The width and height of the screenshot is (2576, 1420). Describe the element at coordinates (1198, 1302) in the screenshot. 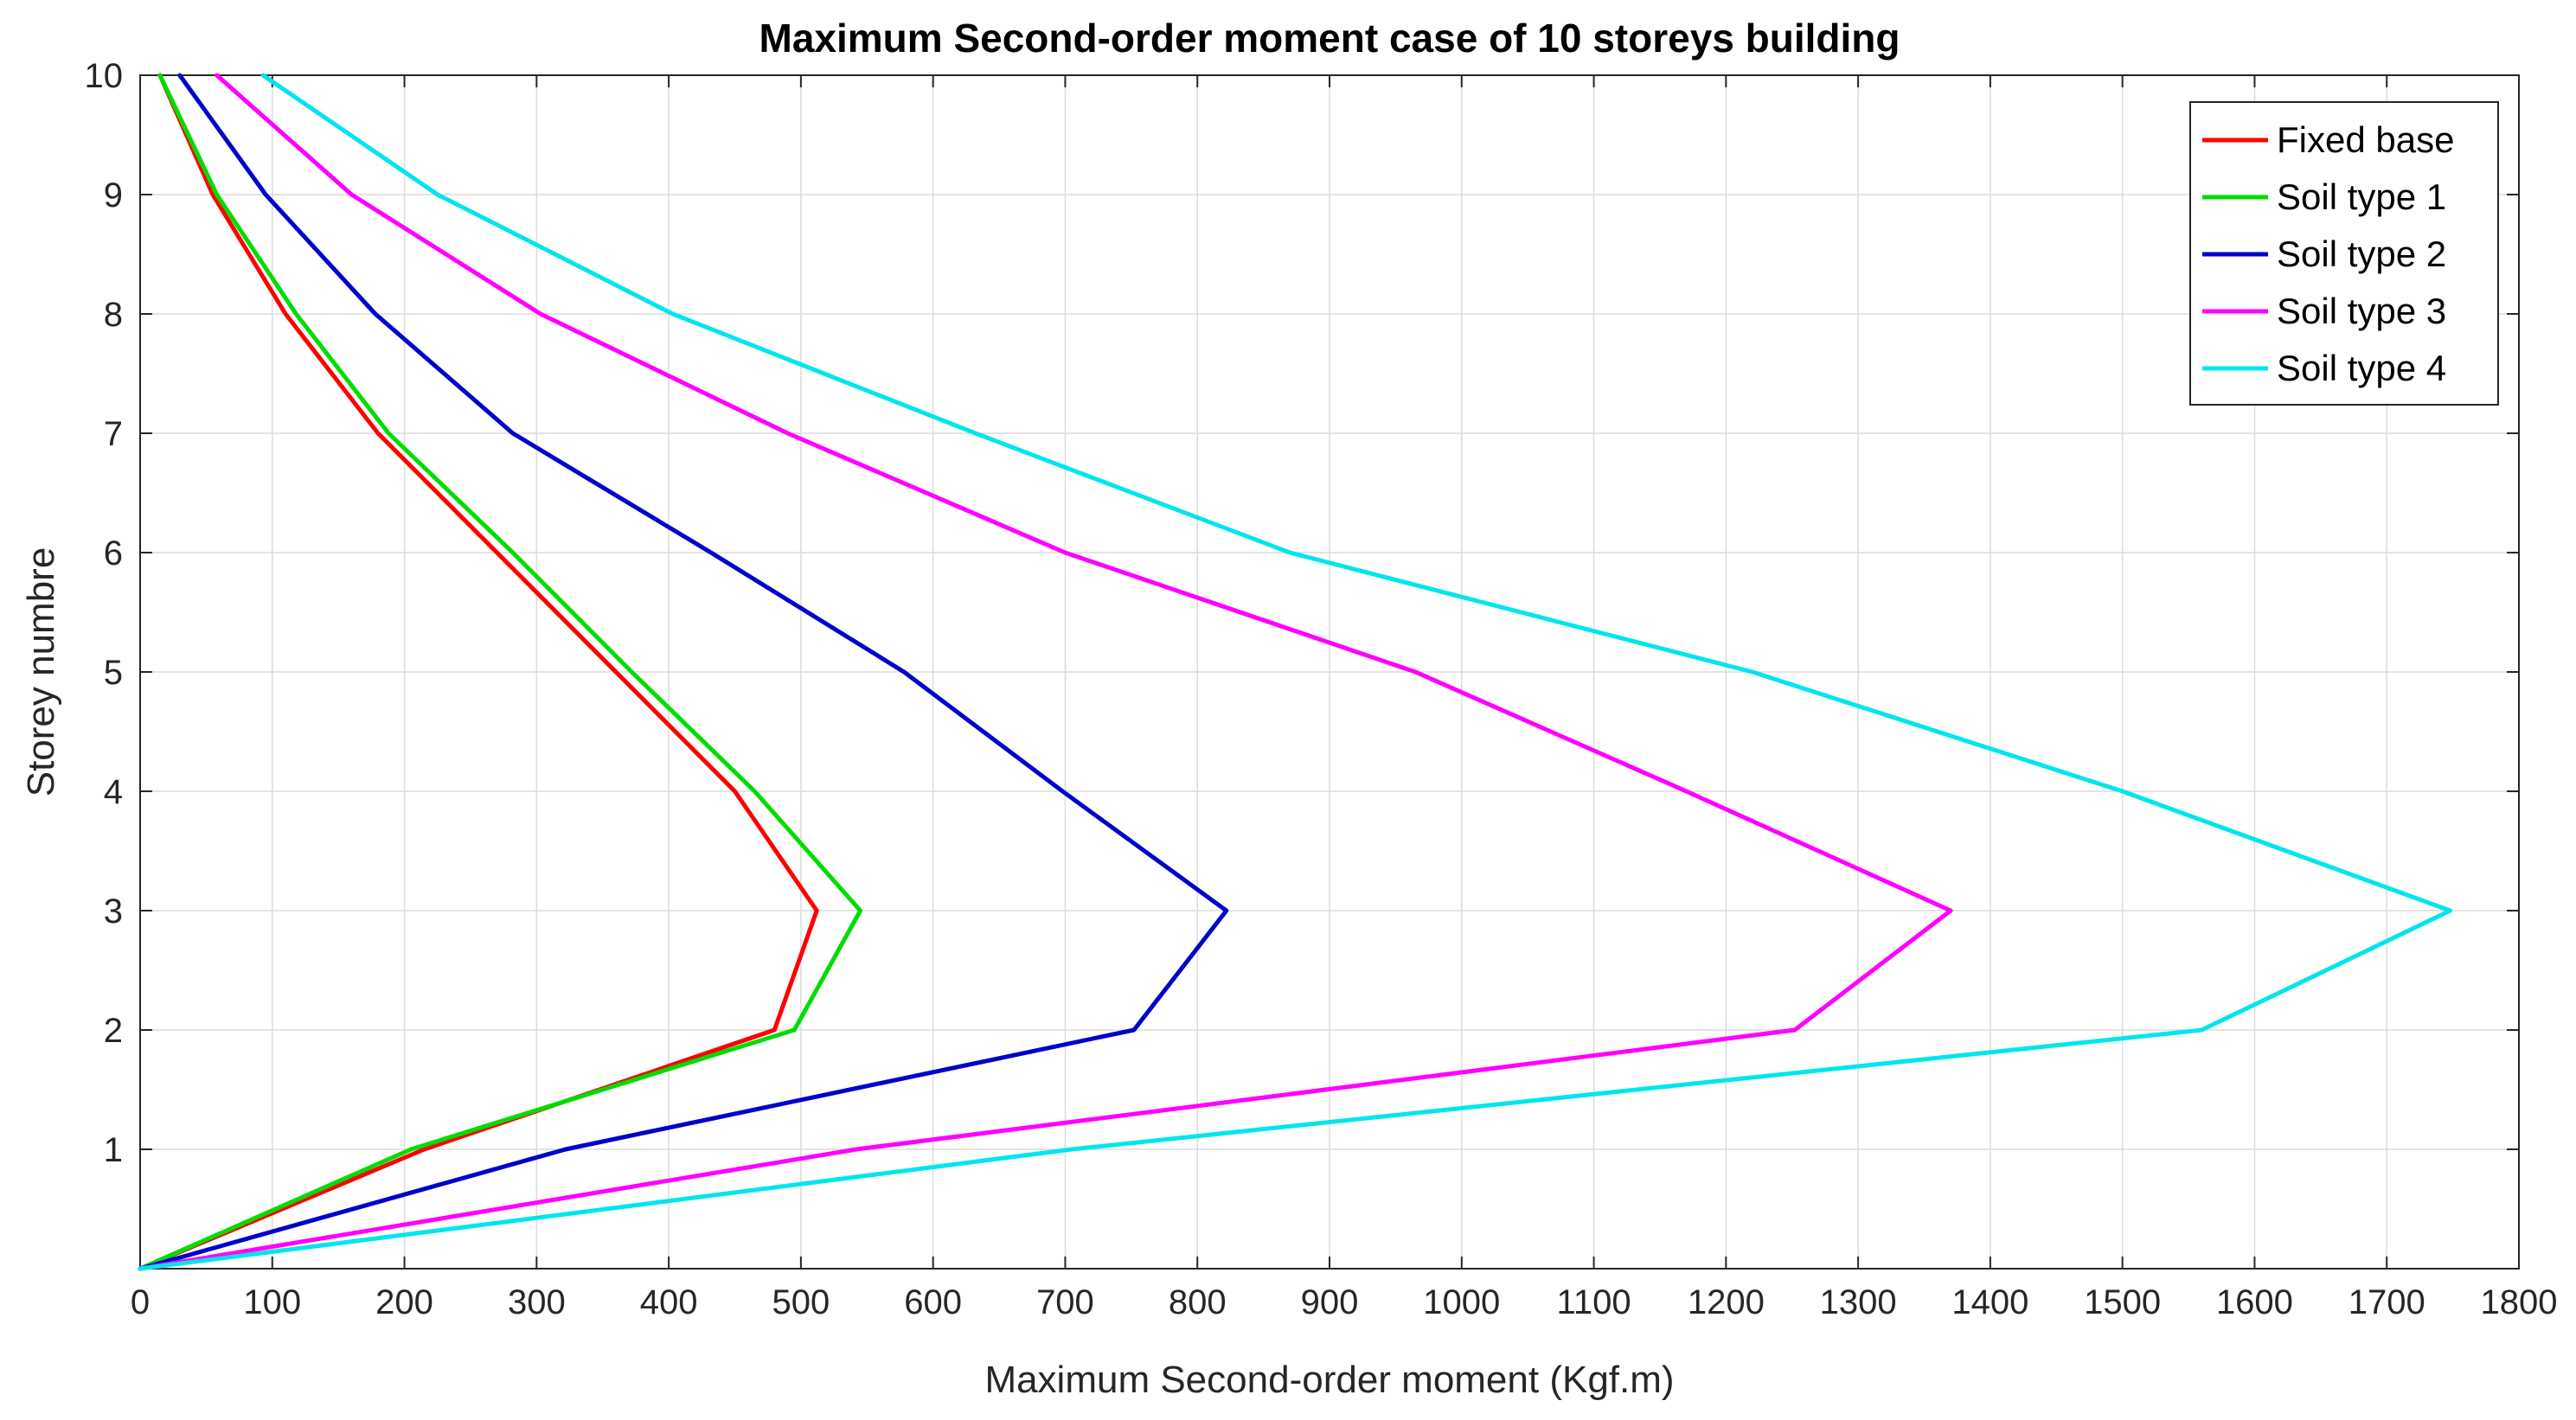

I see `x-tick-label: 800` at that location.